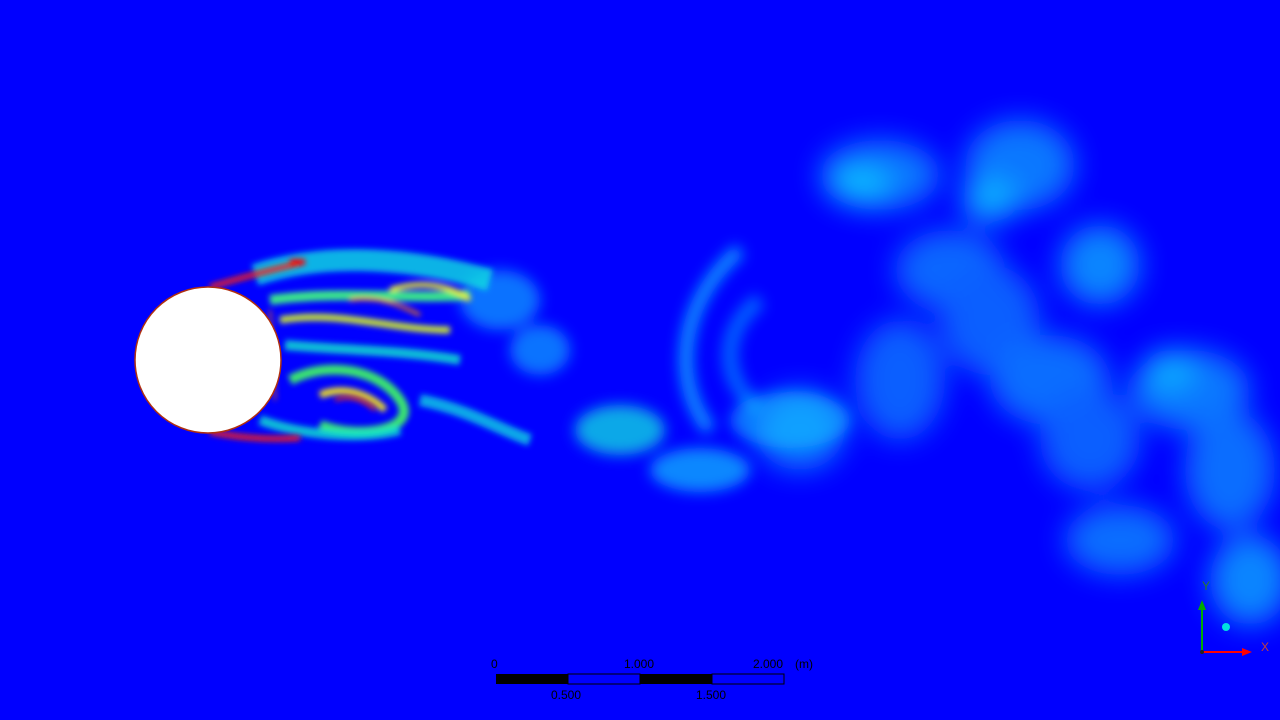  I want to click on scale-label-1000: 1.000, so click(639, 664).